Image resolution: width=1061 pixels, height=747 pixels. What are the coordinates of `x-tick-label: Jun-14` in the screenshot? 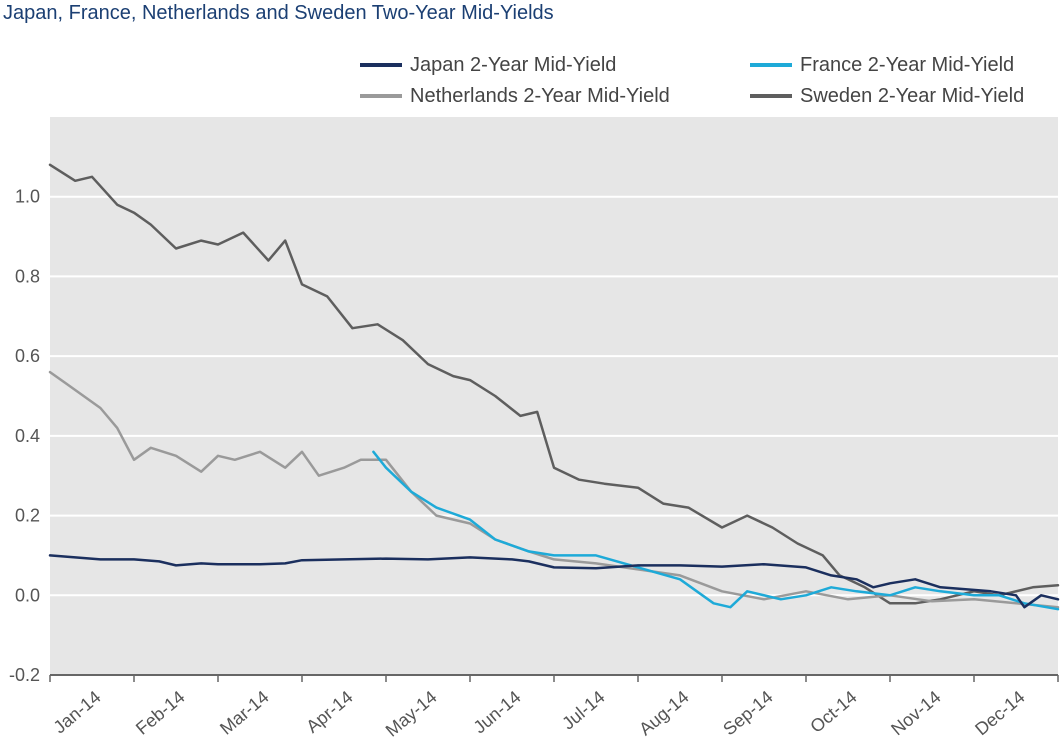 It's located at (497, 712).